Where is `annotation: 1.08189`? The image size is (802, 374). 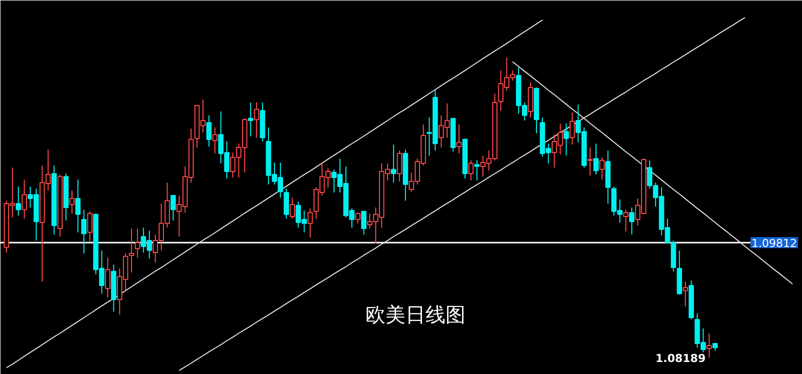
annotation: 1.08189 is located at coordinates (681, 359).